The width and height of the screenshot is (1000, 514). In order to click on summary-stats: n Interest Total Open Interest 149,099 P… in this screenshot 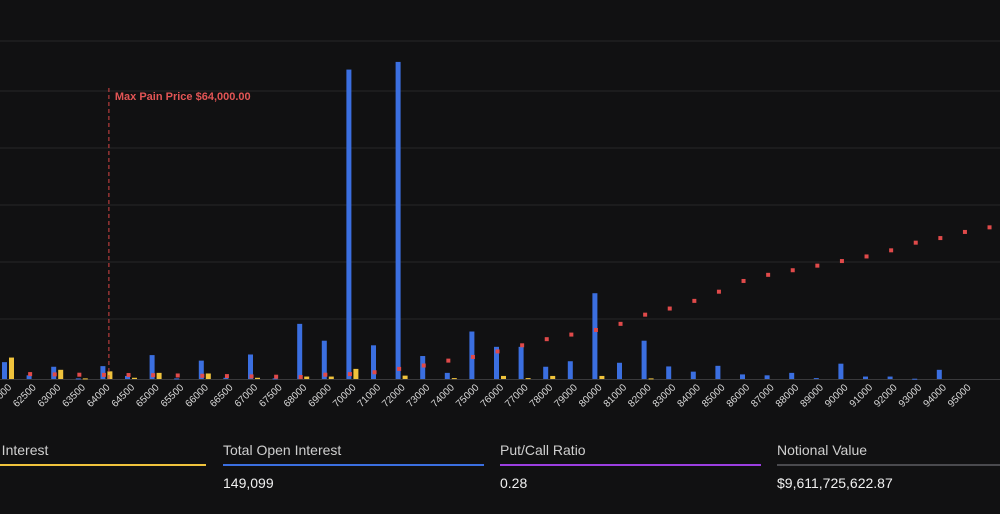, I will do `click(500, 478)`.